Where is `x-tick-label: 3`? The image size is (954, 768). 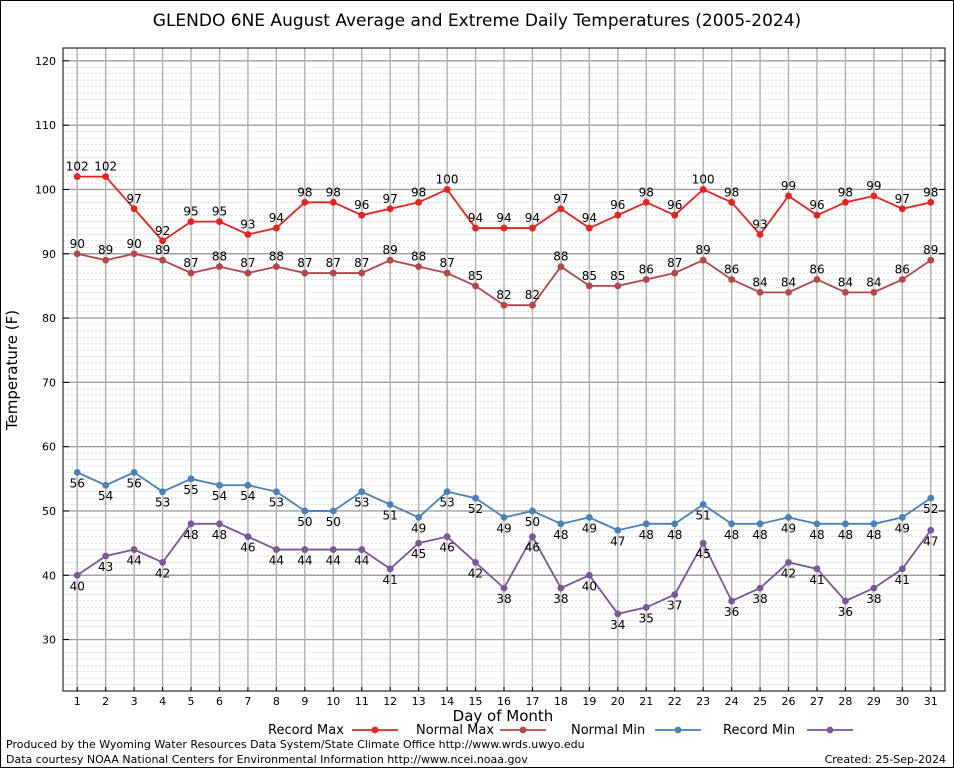
x-tick-label: 3 is located at coordinates (134, 701).